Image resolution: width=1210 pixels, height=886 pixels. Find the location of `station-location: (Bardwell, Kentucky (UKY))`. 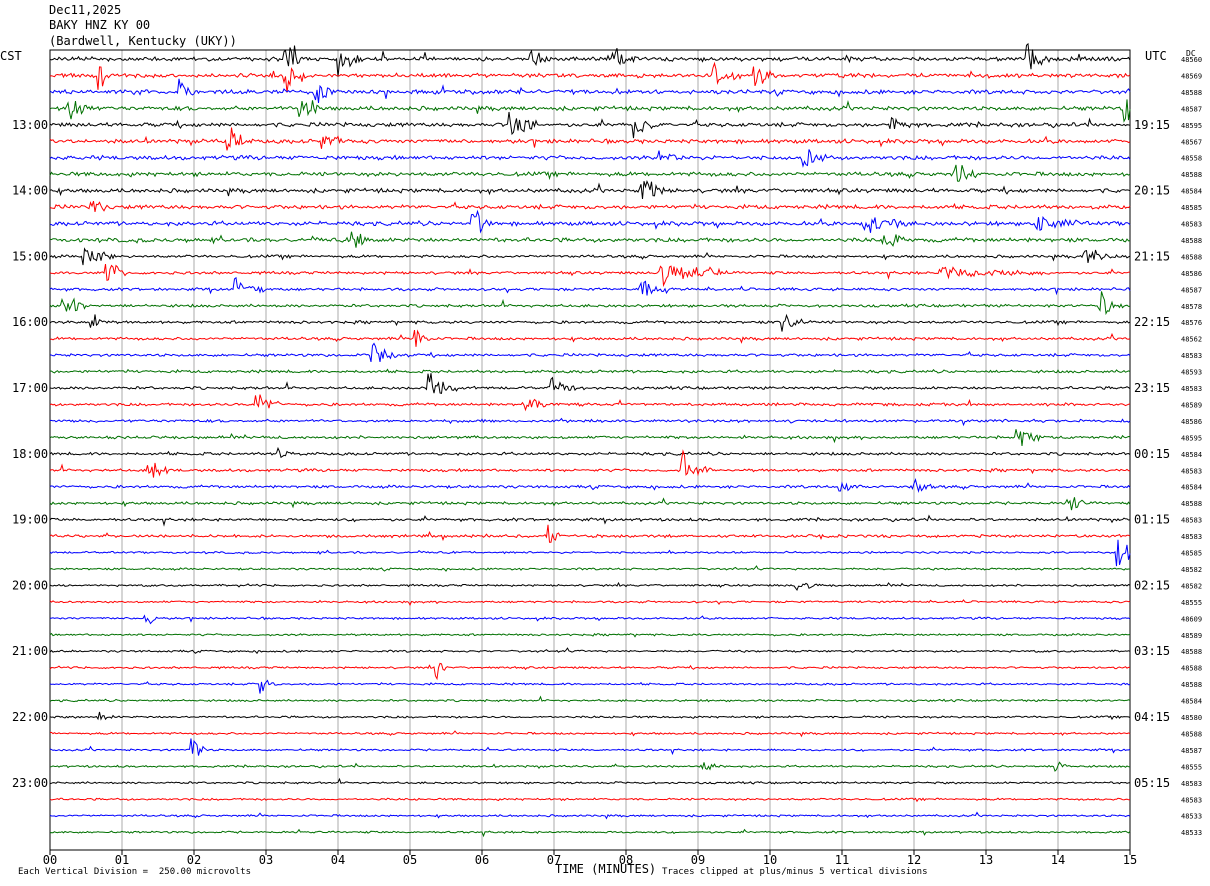

station-location: (Bardwell, Kentucky (UKY)) is located at coordinates (143, 41).